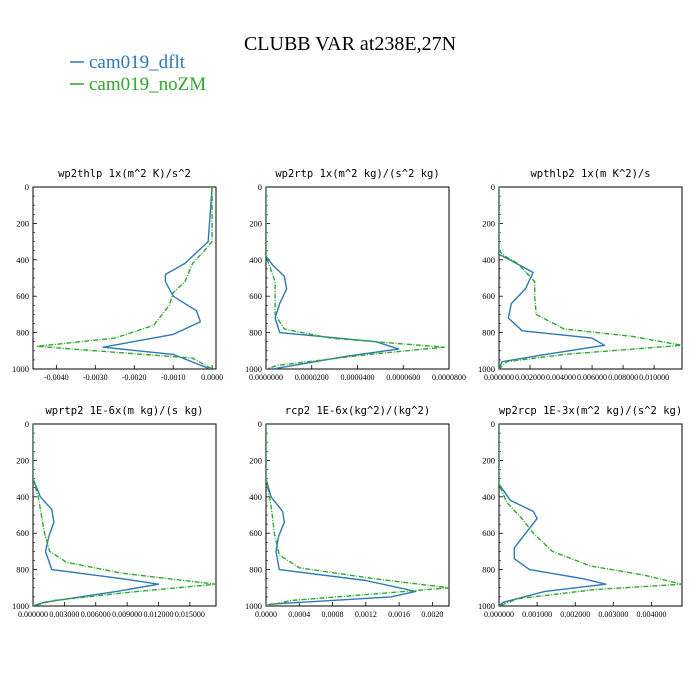  Describe the element at coordinates (56, 377) in the screenshot. I see `x-tick-label: -0.0040` at that location.